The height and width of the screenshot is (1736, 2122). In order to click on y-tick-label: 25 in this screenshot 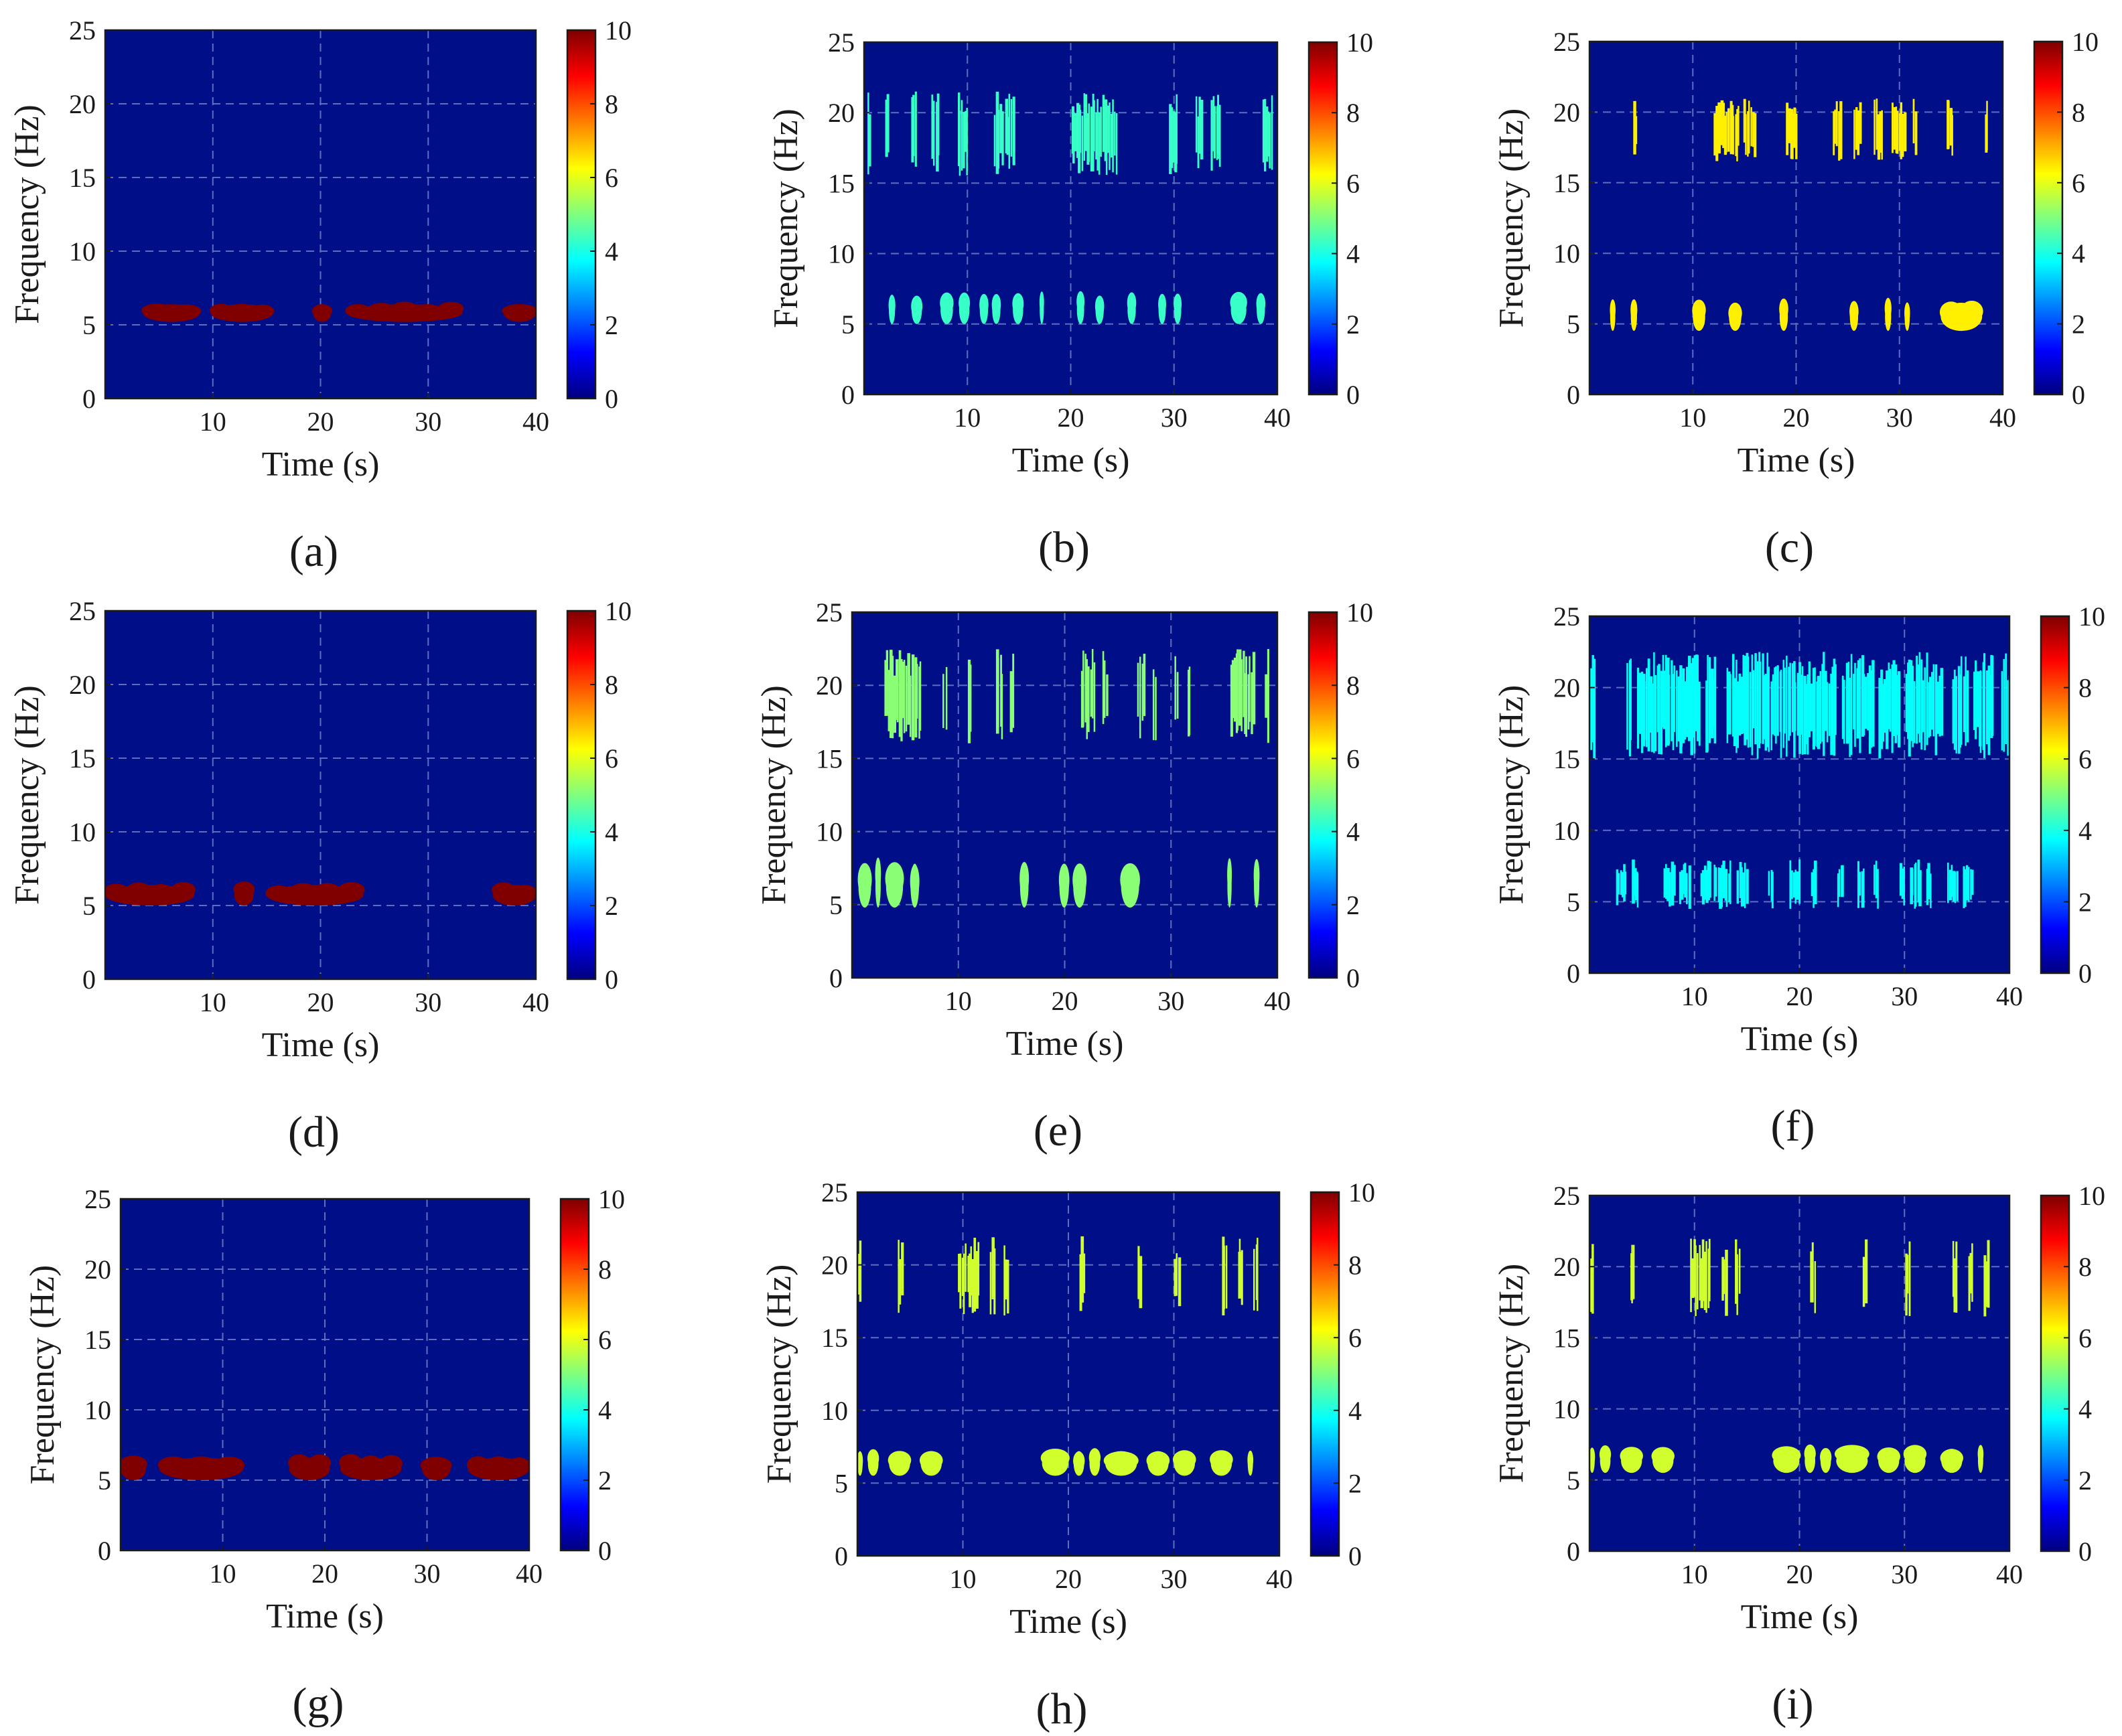, I will do `click(82, 30)`.